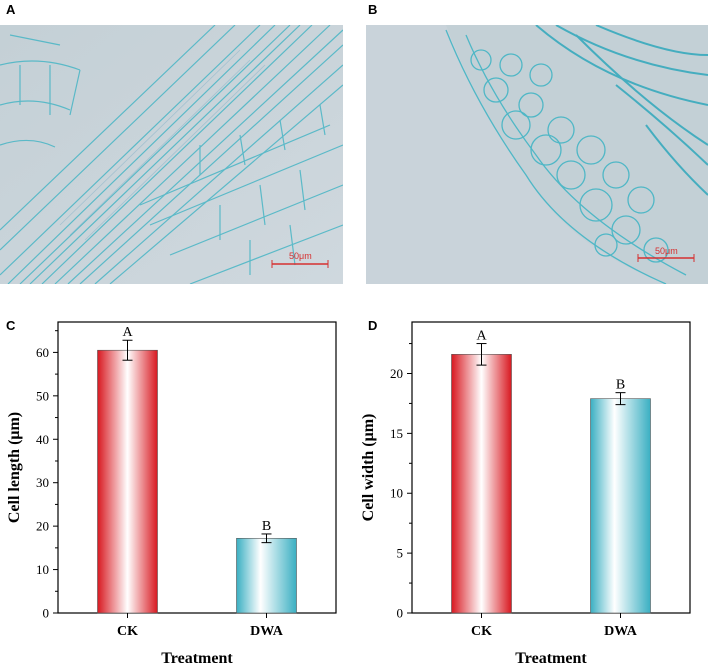 The height and width of the screenshot is (665, 708). I want to click on y-axis-title: Cell width (μm), so click(368, 468).